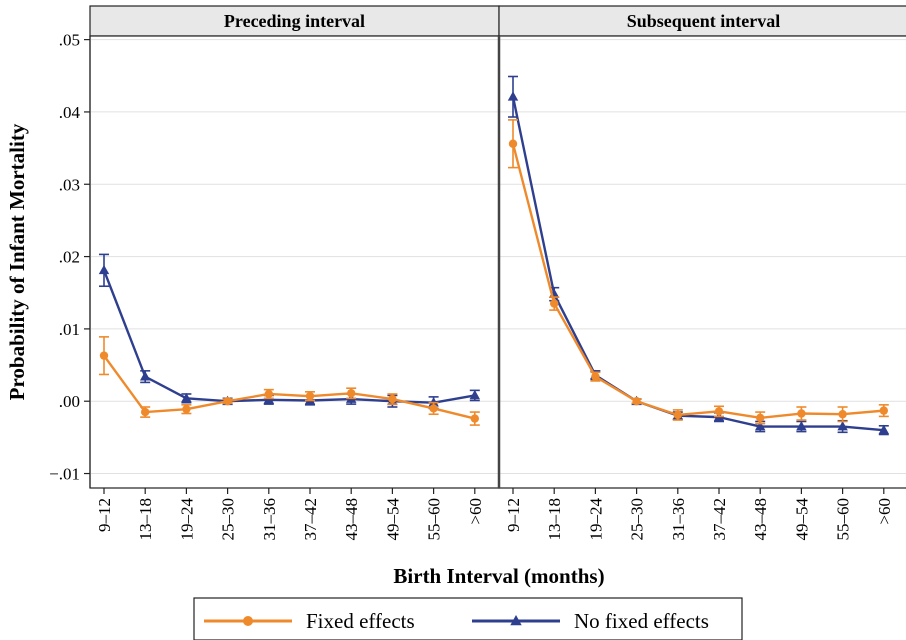 This screenshot has height=640, width=906. Describe the element at coordinates (69, 401) in the screenshot. I see `y-tick-label: .00` at that location.